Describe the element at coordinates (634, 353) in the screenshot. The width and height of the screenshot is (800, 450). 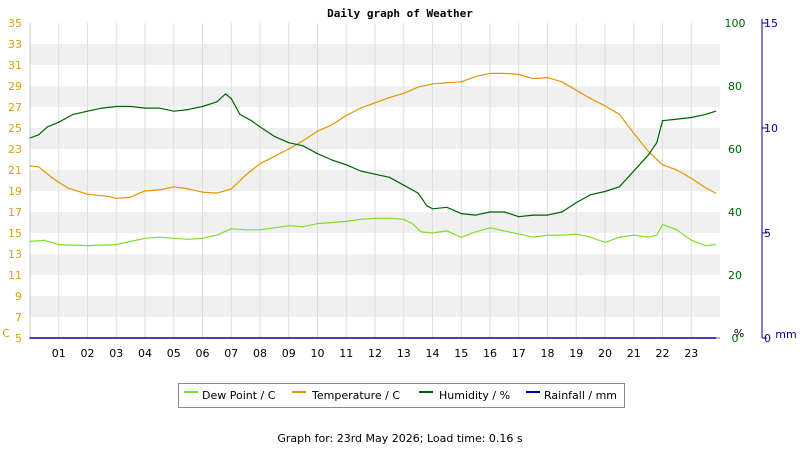
I see `x-axis-tick-label: 21` at that location.